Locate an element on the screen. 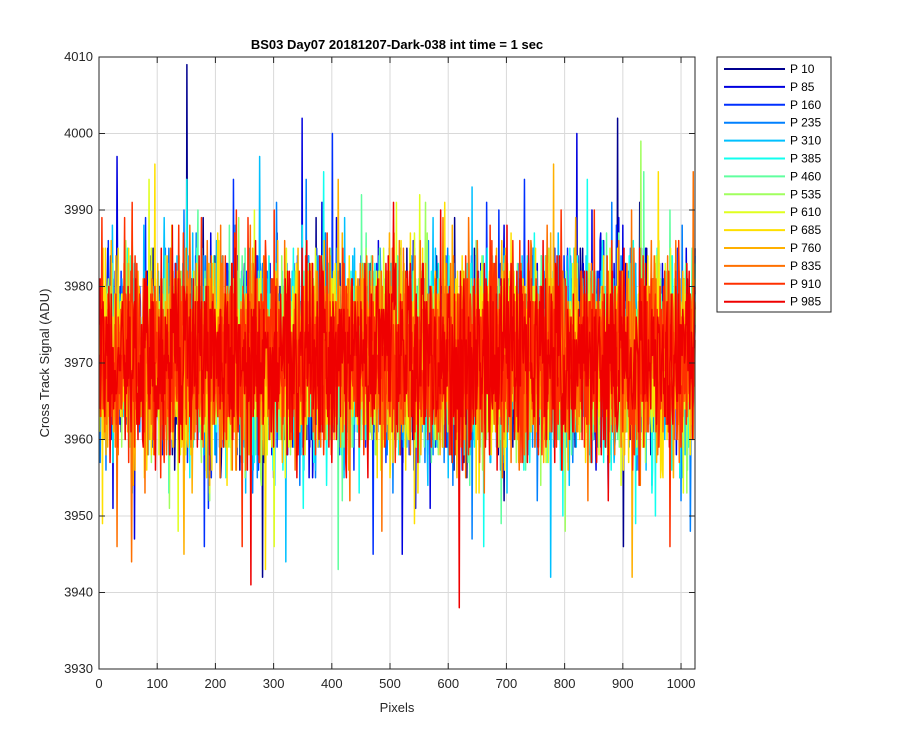 This screenshot has height=750, width=900. legend-label: P 535 is located at coordinates (805, 194).